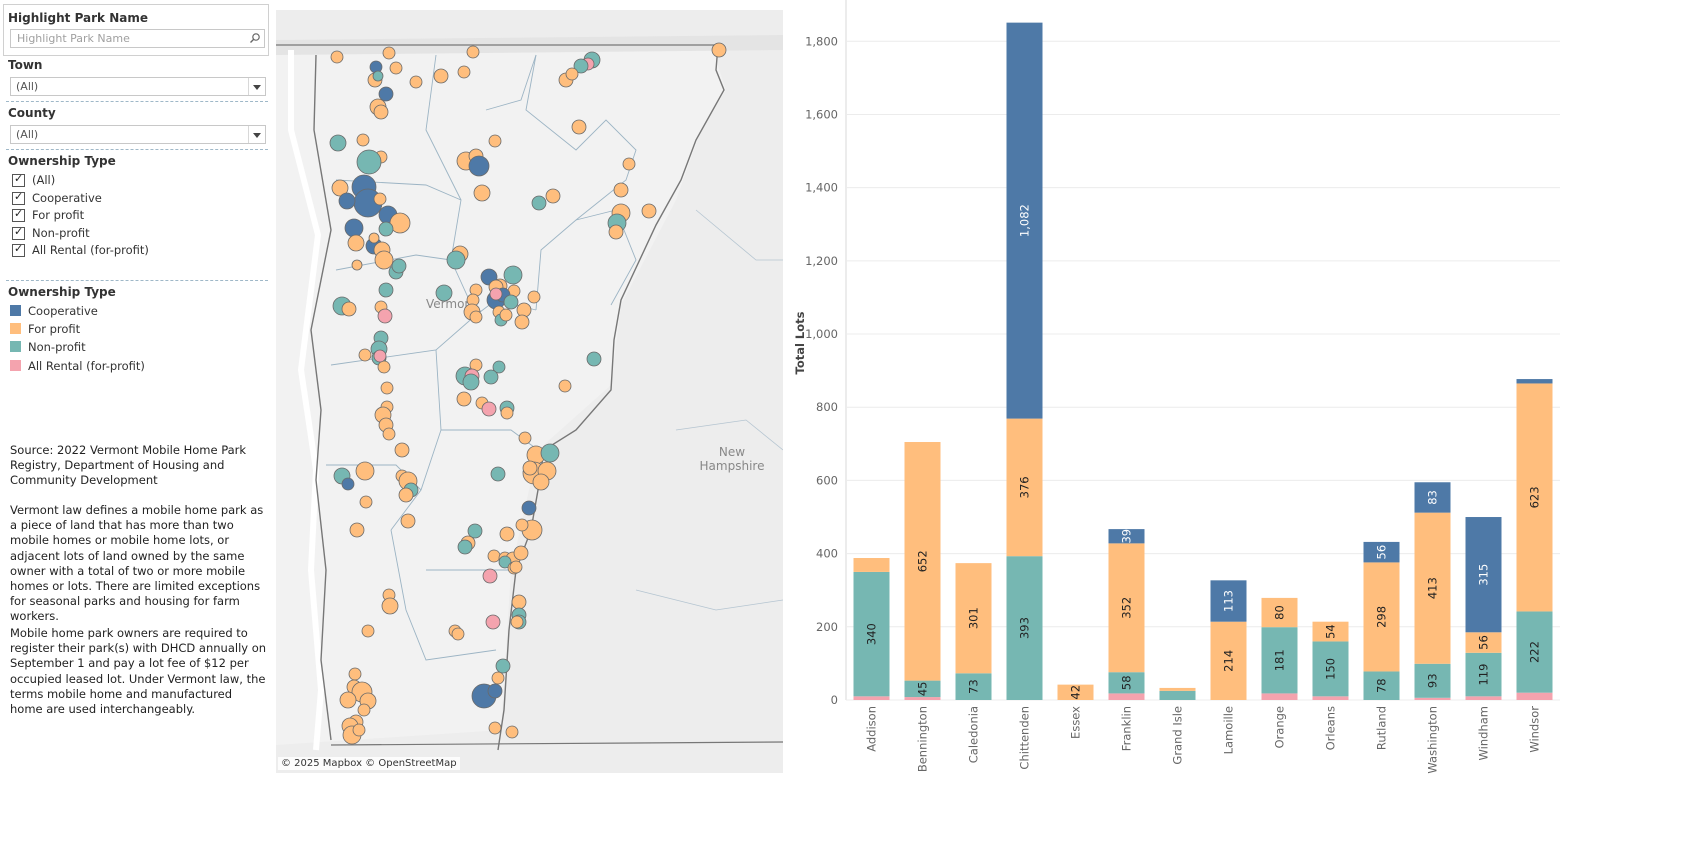 The width and height of the screenshot is (1701, 848). Describe the element at coordinates (256, 134) in the screenshot. I see `chevron-down-icon` at that location.